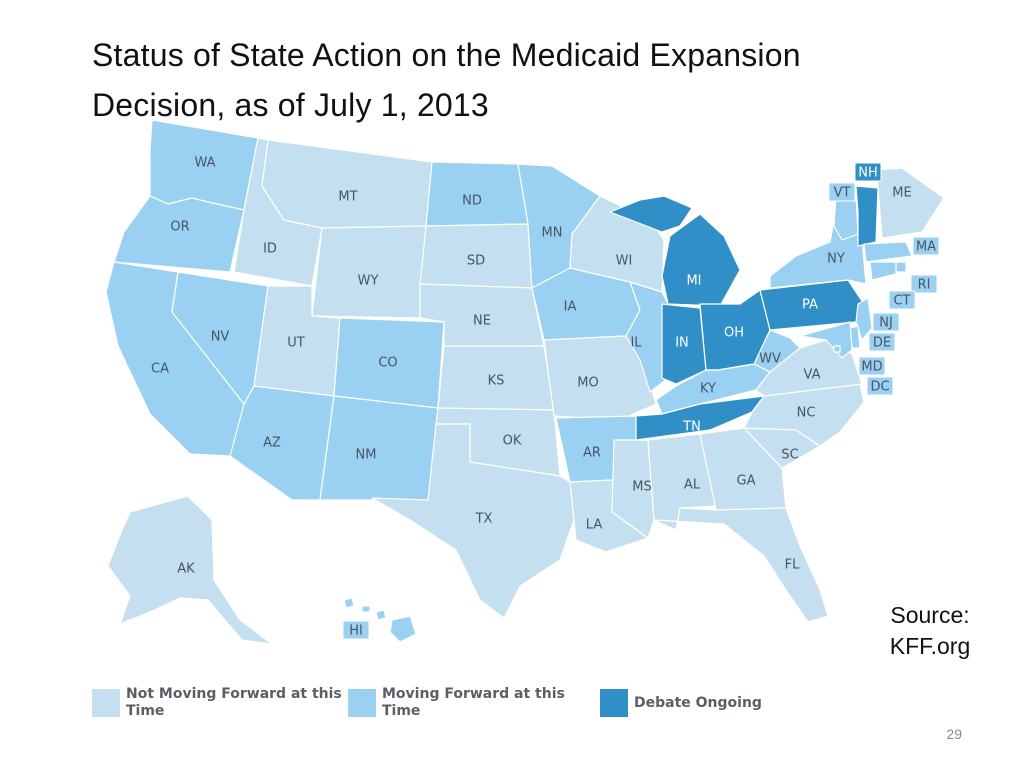 Image resolution: width=1024 pixels, height=768 pixels. What do you see at coordinates (477, 194) in the screenshot?
I see `state-nd` at bounding box center [477, 194].